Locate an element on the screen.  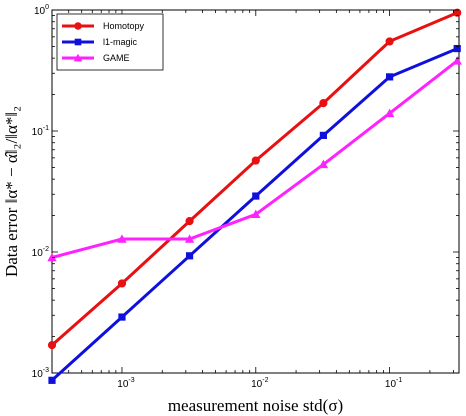
legend-label: Homotopy is located at coordinates (124, 26).